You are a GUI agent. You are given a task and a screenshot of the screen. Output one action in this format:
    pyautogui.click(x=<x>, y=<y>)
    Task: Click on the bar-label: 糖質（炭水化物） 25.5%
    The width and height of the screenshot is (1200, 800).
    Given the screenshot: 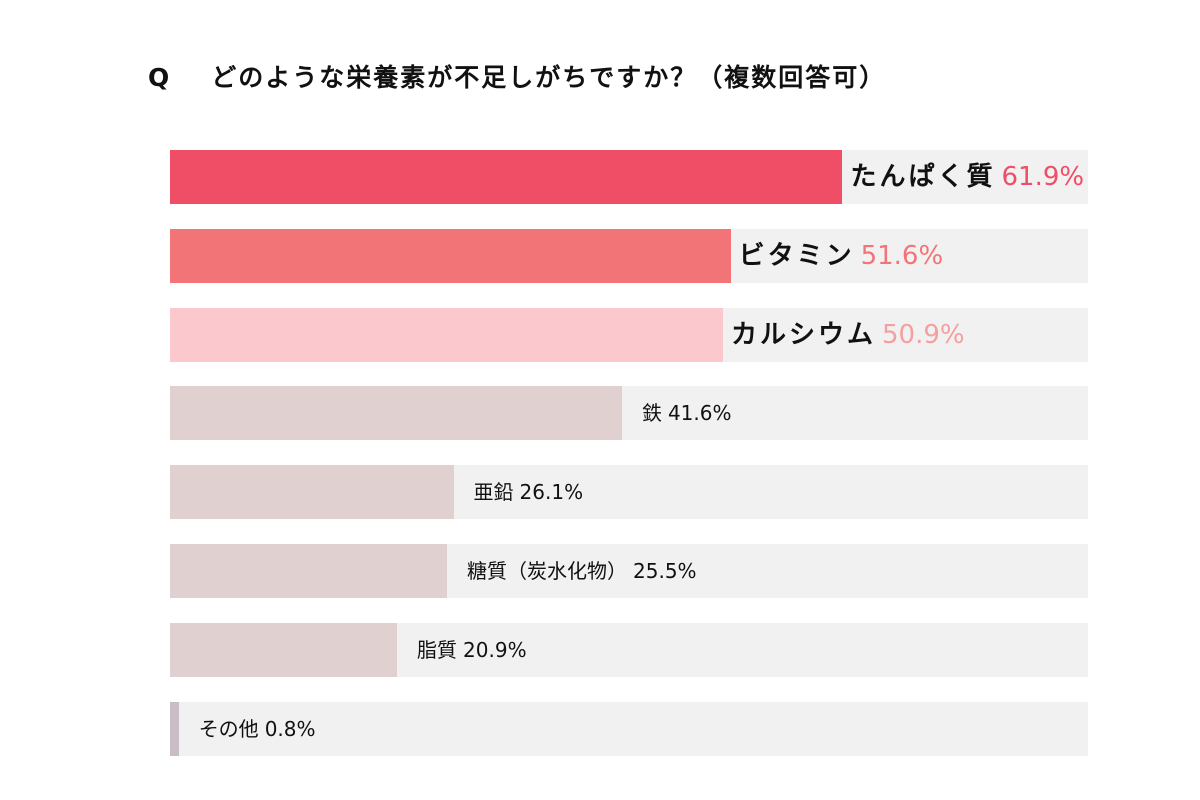 What is the action you would take?
    pyautogui.click(x=582, y=571)
    